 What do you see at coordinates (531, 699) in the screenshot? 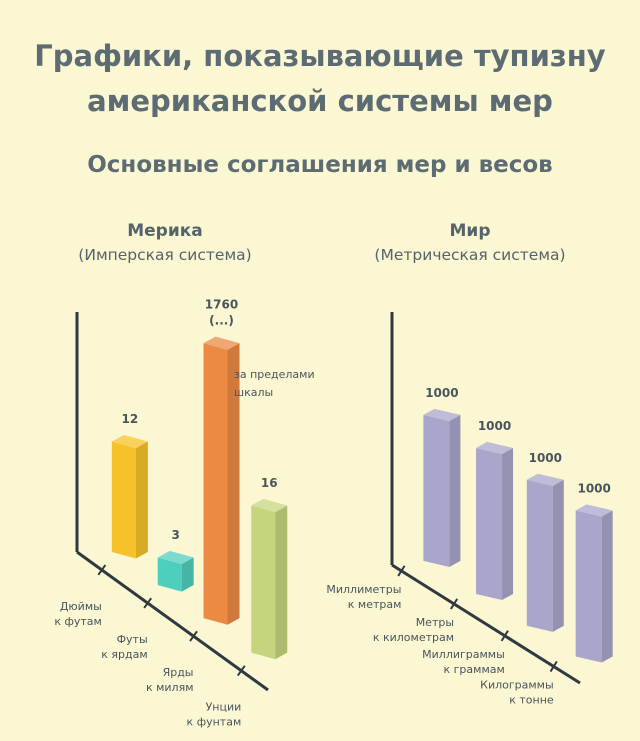
I see `category-label: к тонне` at bounding box center [531, 699].